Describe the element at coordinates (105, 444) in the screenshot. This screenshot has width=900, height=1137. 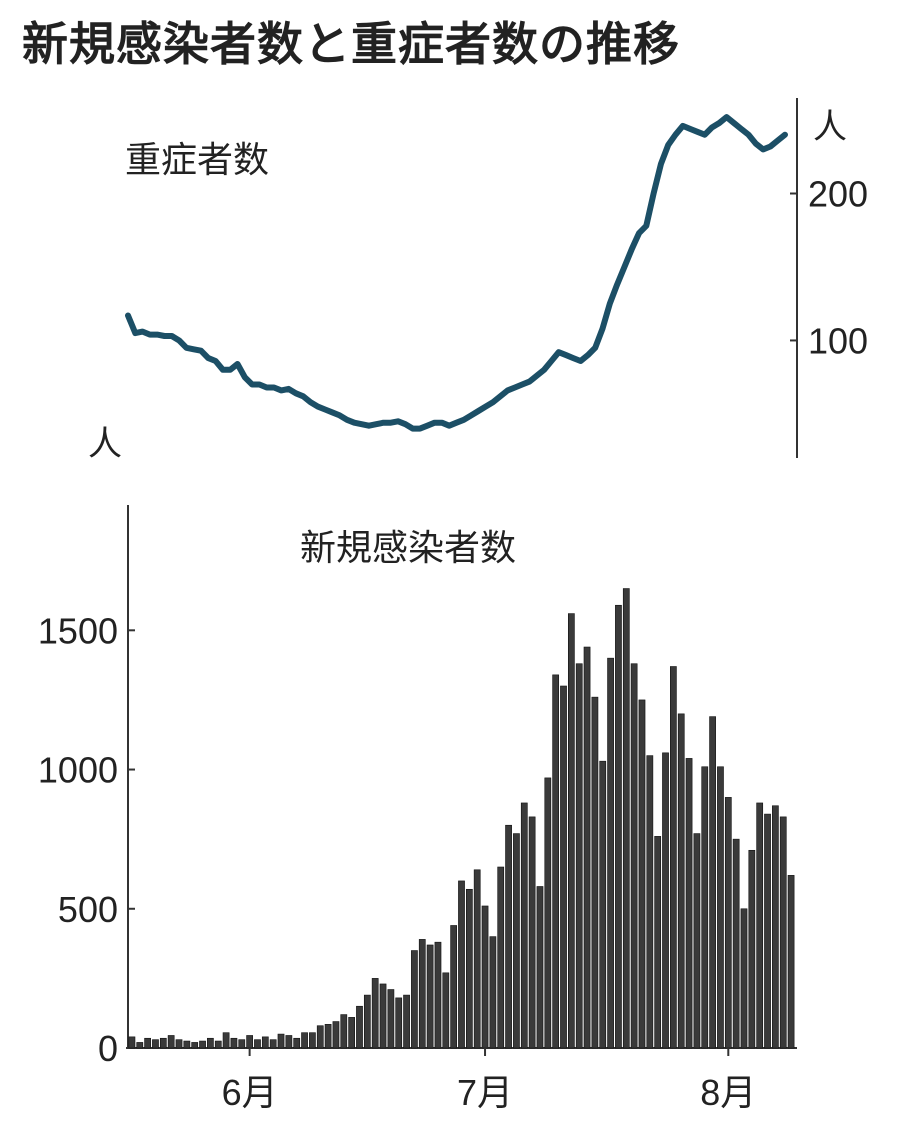
I see `new-cases-y-unit: 人` at that location.